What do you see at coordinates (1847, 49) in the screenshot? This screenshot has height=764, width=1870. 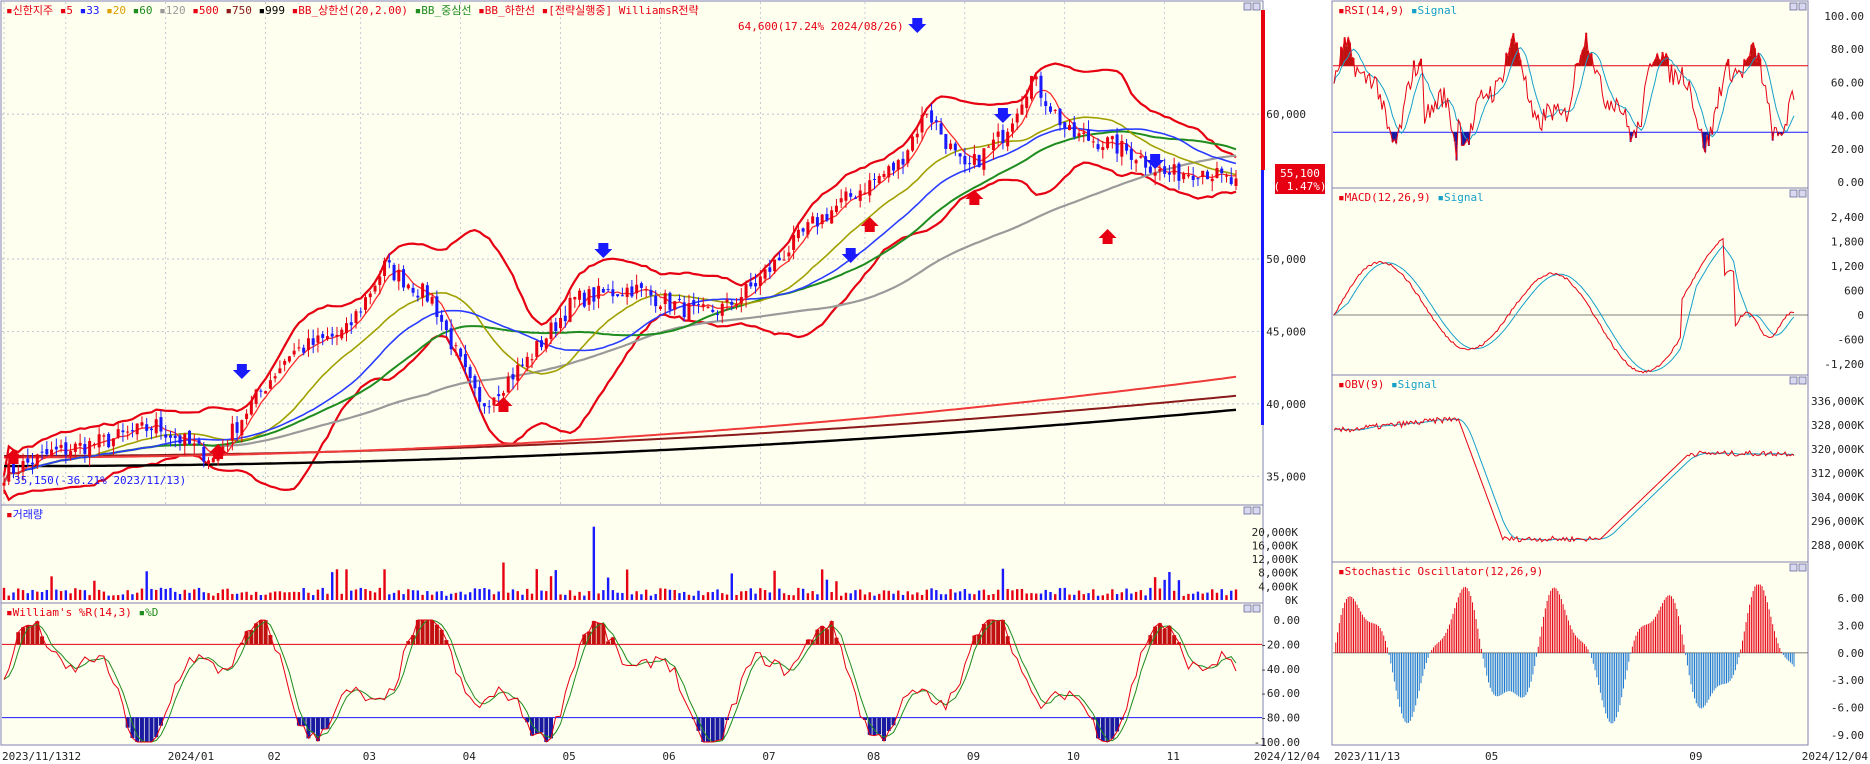 I see `rsi-tick-label: 80.00` at bounding box center [1847, 49].